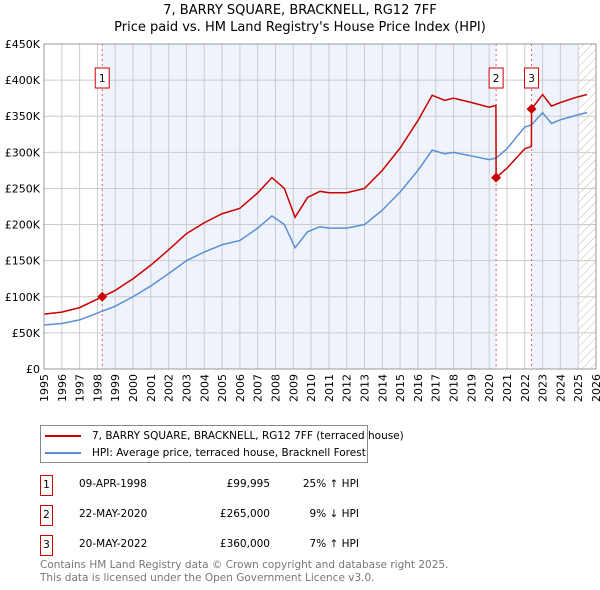 Image resolution: width=600 pixels, height=590 pixels. What do you see at coordinates (115, 388) in the screenshot?
I see `x-tick-label: 1999` at bounding box center [115, 388].